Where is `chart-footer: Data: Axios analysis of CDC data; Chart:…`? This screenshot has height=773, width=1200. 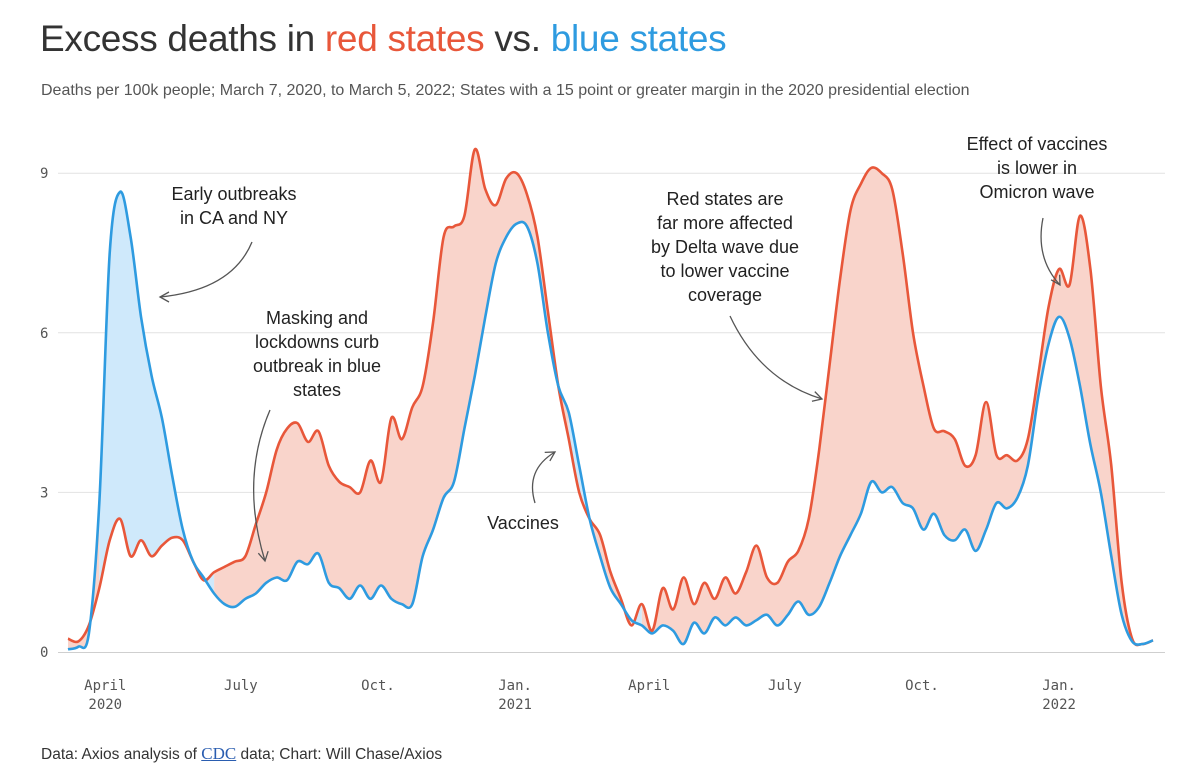
chart-footer: Data: Axios analysis of CDC data; Chart:… is located at coordinates (241, 754).